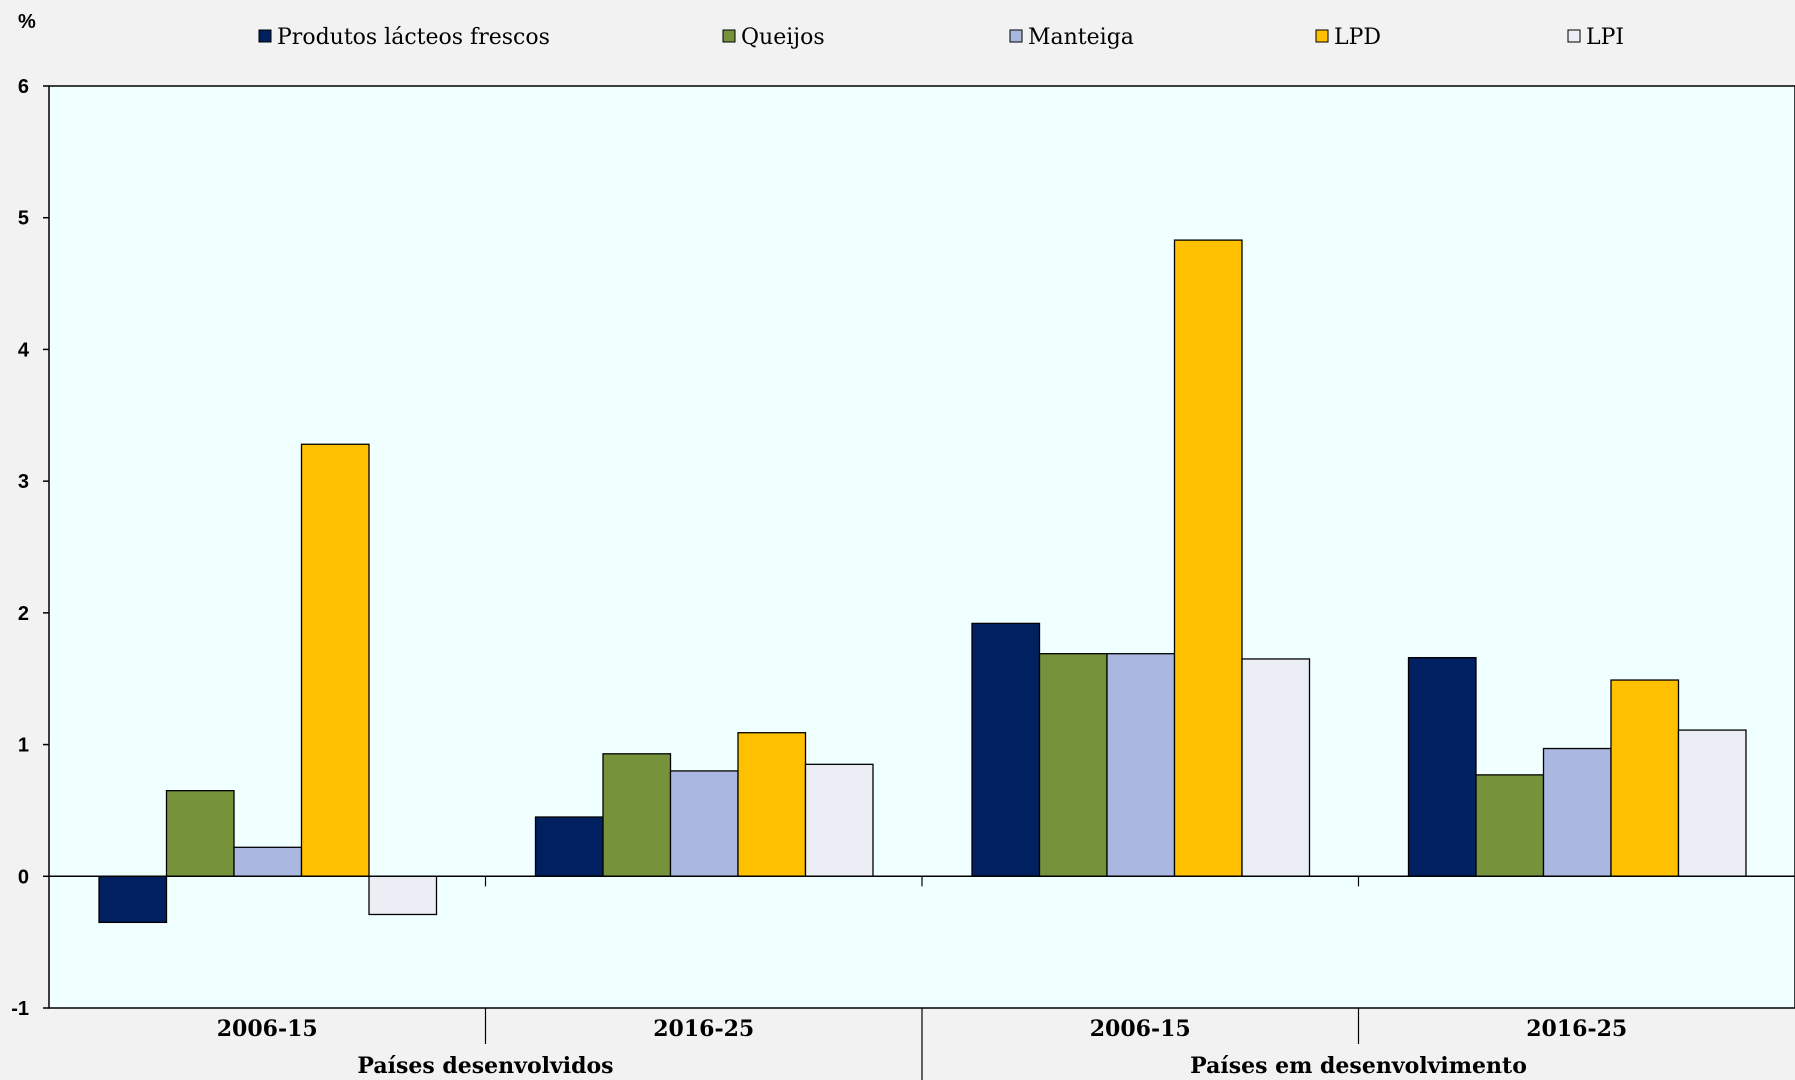  Describe the element at coordinates (23, 87) in the screenshot. I see `y-tick-label: 6` at that location.